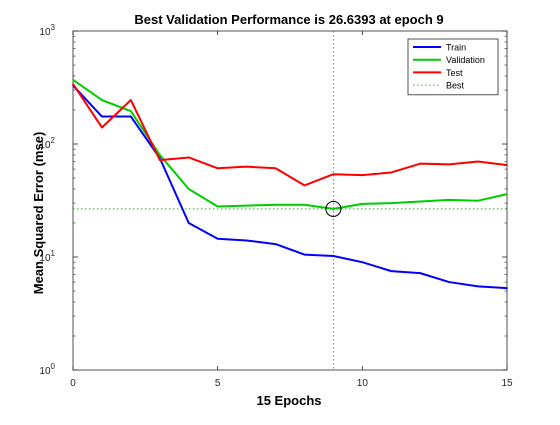 The height and width of the screenshot is (425, 560). I want to click on legend-label-validation: Validation, so click(465, 60).